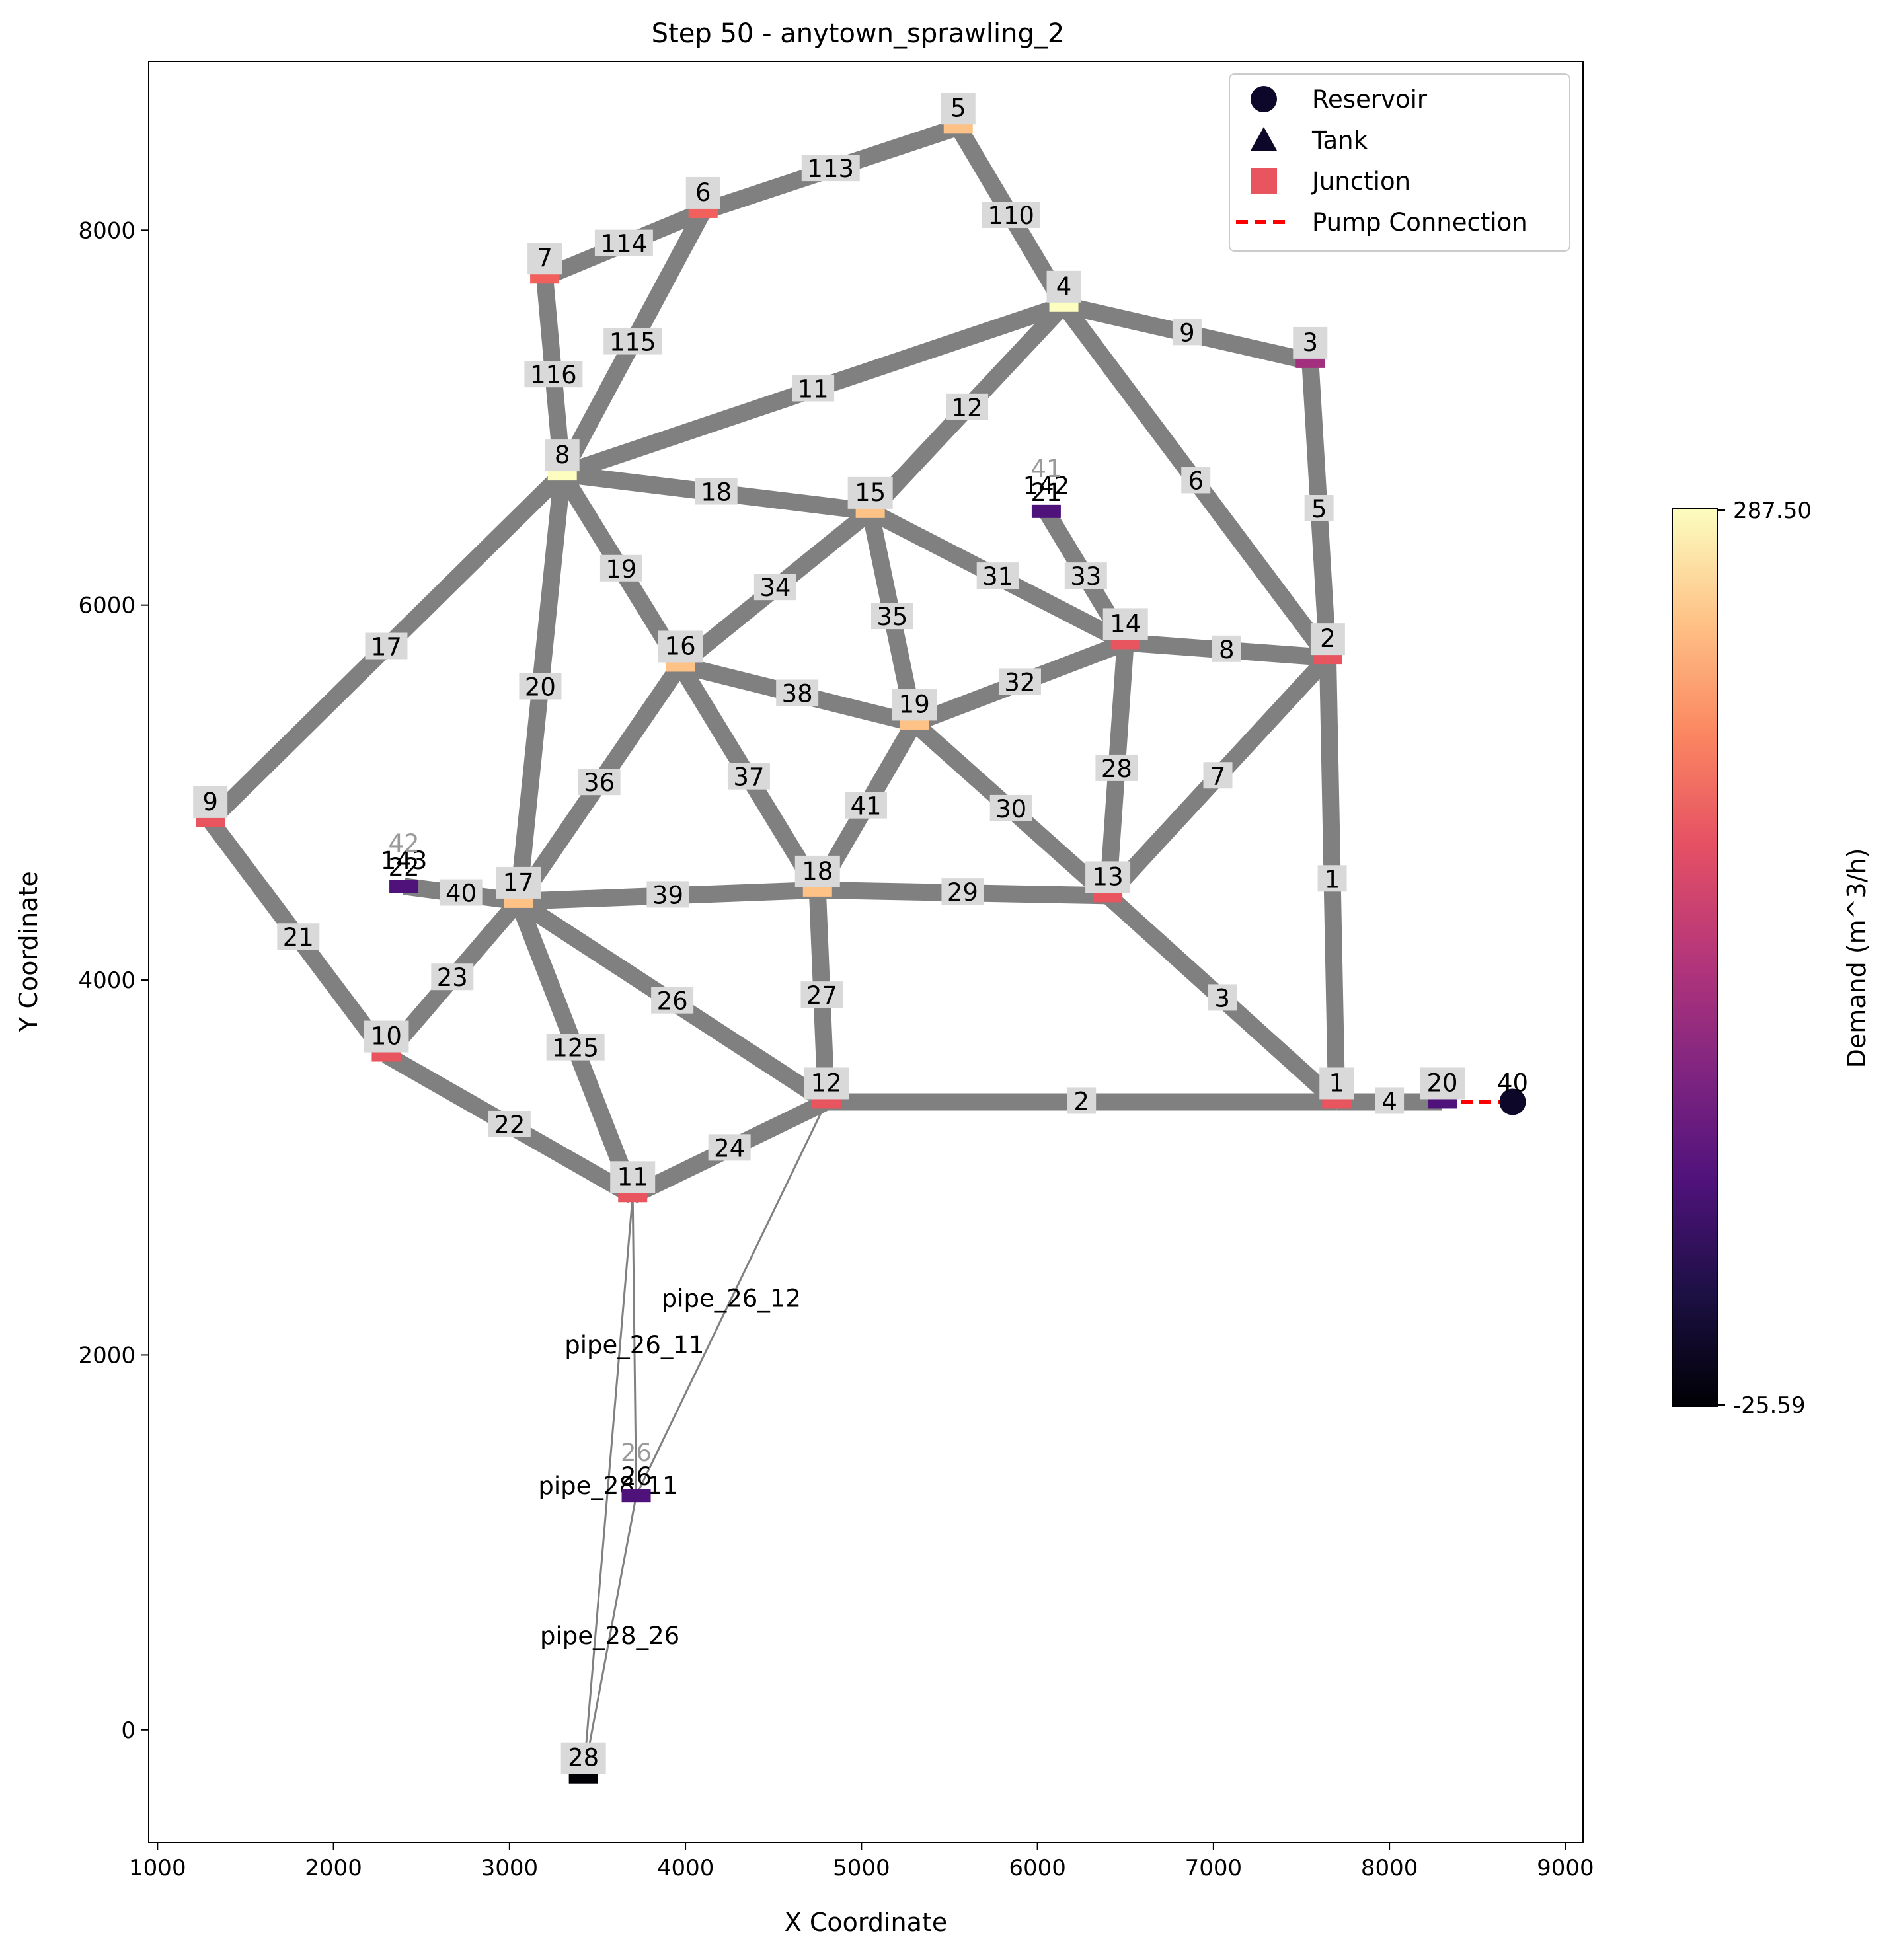  I want to click on node-label-17: 17, so click(518, 882).